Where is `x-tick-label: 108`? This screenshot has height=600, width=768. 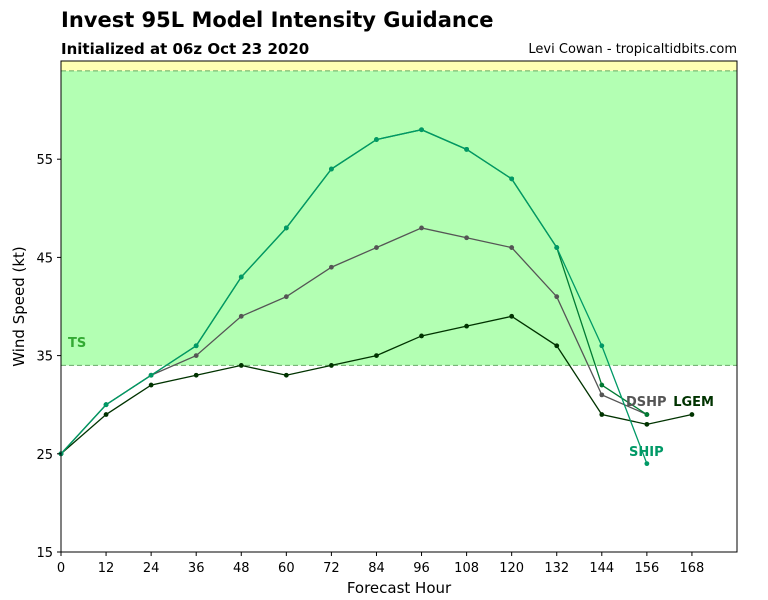
x-tick-label: 108 is located at coordinates (466, 568).